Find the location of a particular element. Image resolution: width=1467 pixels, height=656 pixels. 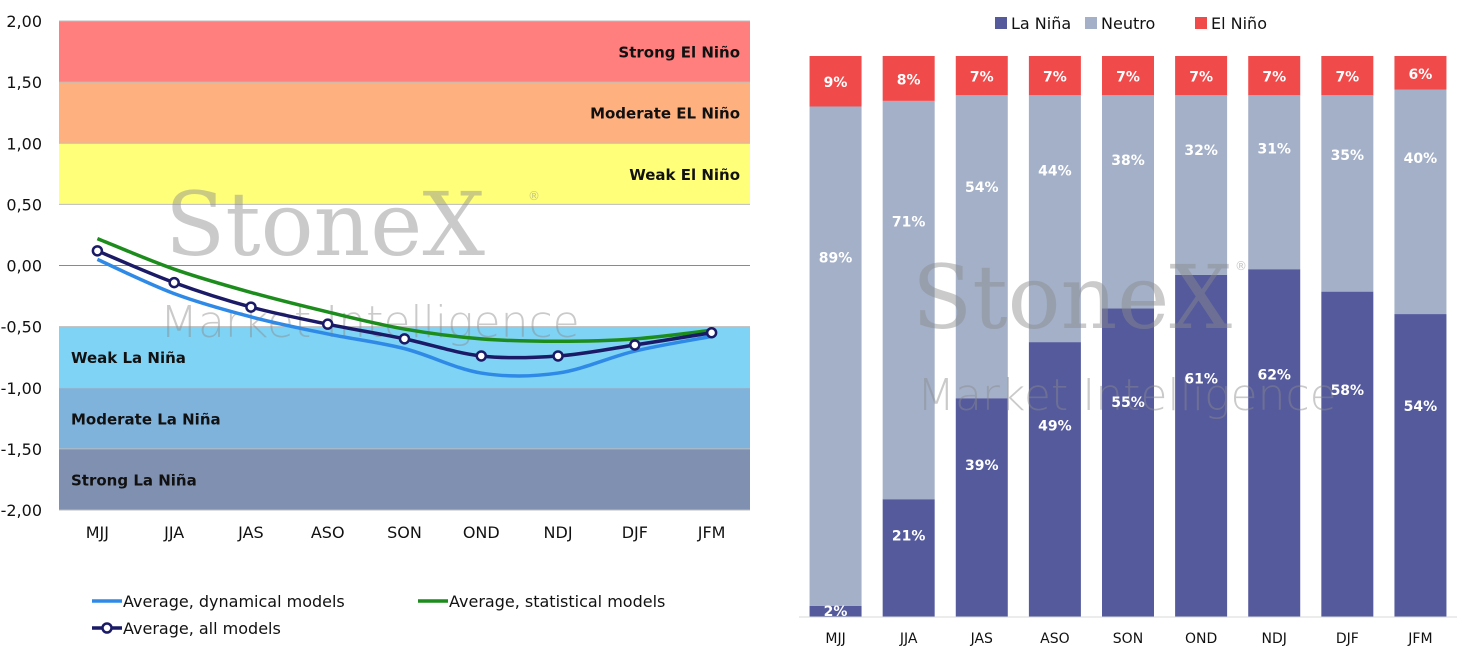

bar-value-label: 44% is located at coordinates (1055, 171).